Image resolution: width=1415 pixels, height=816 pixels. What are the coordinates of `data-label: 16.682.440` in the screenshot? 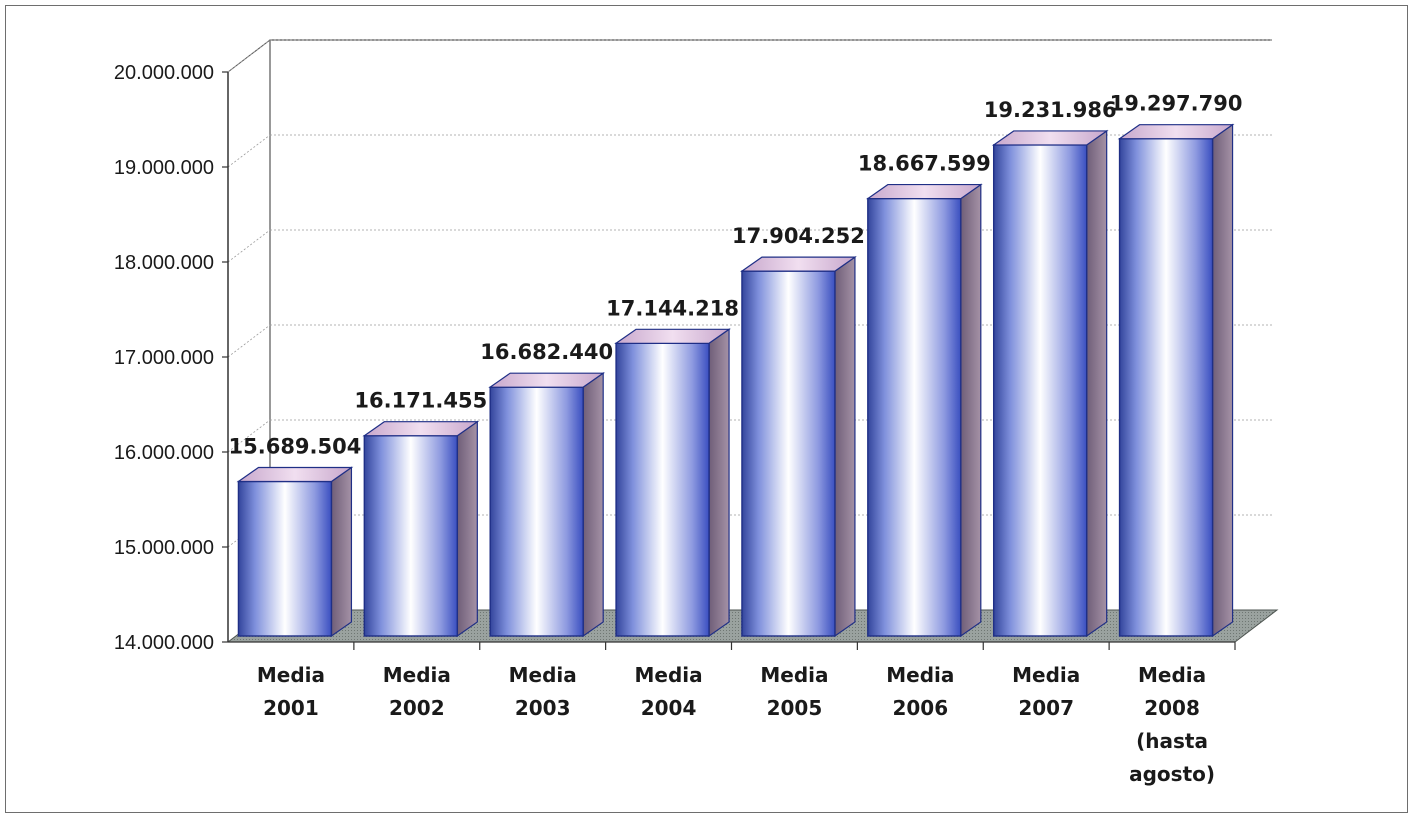 It's located at (546, 352).